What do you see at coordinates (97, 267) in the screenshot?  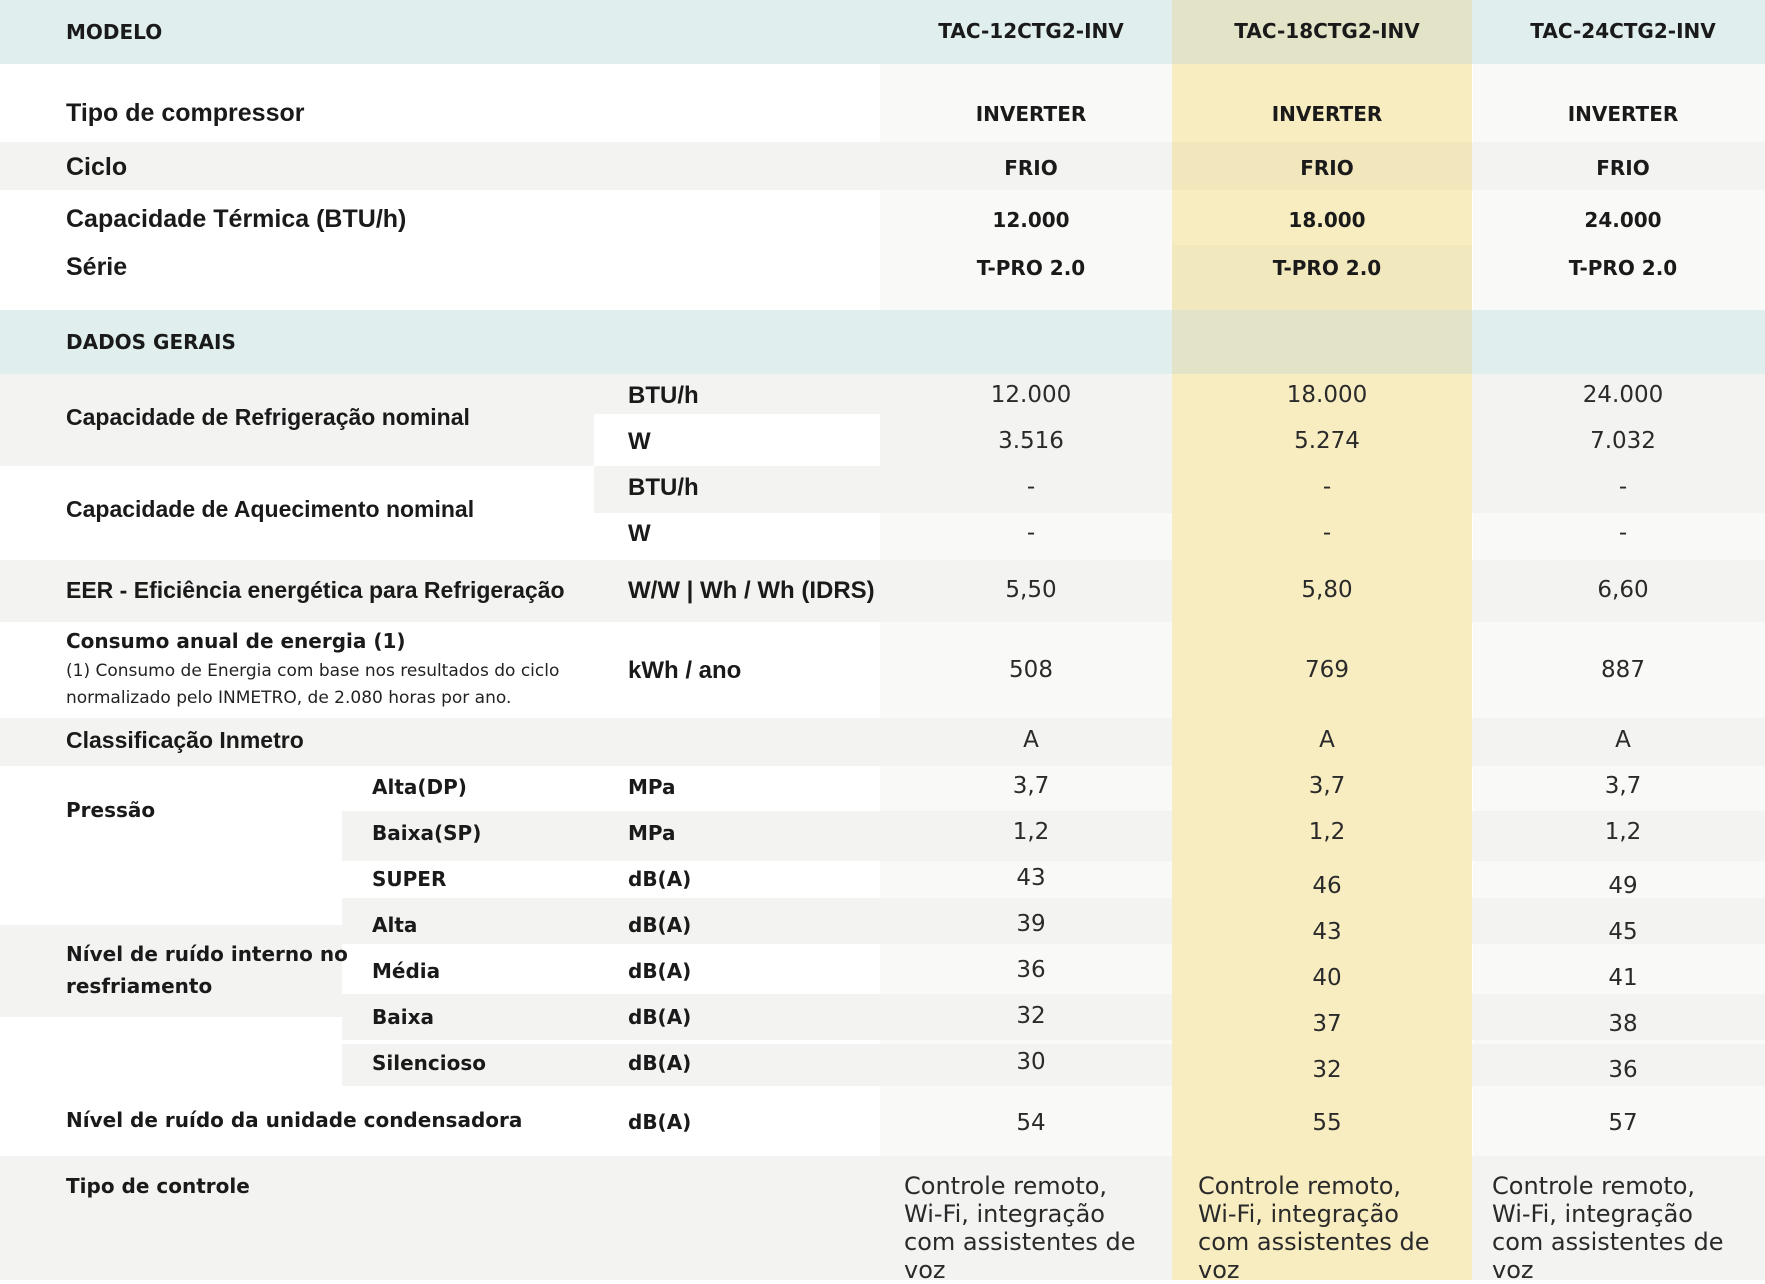 I see `summary-label: Série` at bounding box center [97, 267].